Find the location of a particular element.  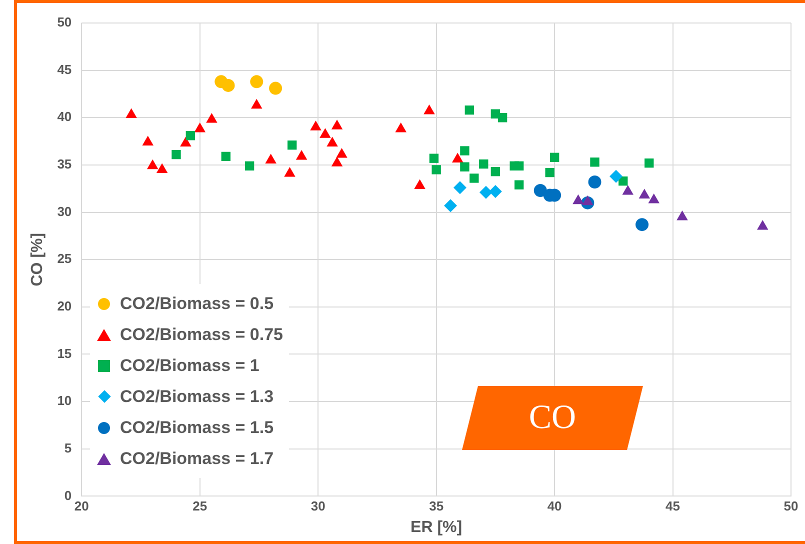

y-tick-label: 50 is located at coordinates (64, 22).